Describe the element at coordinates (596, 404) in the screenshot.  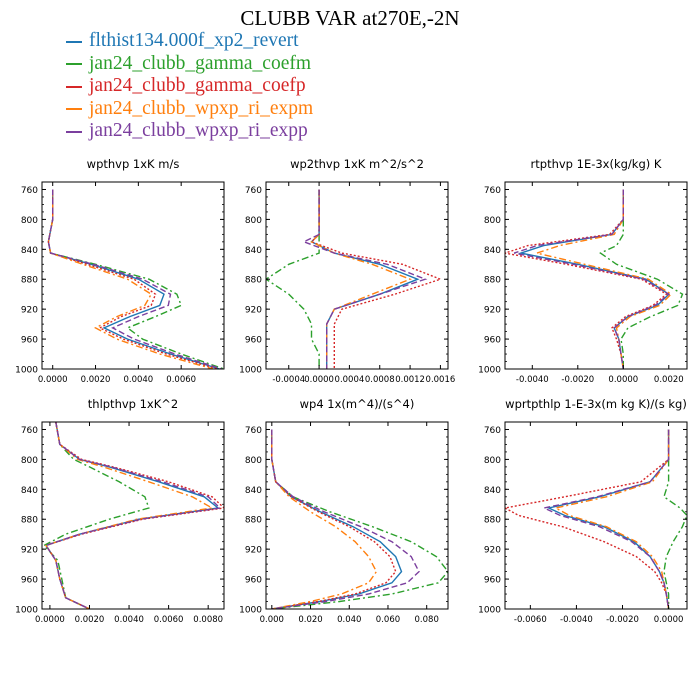
I see `chart-title: wprtpthlp 1-E-3x(m kg K)/(s kg)` at that location.